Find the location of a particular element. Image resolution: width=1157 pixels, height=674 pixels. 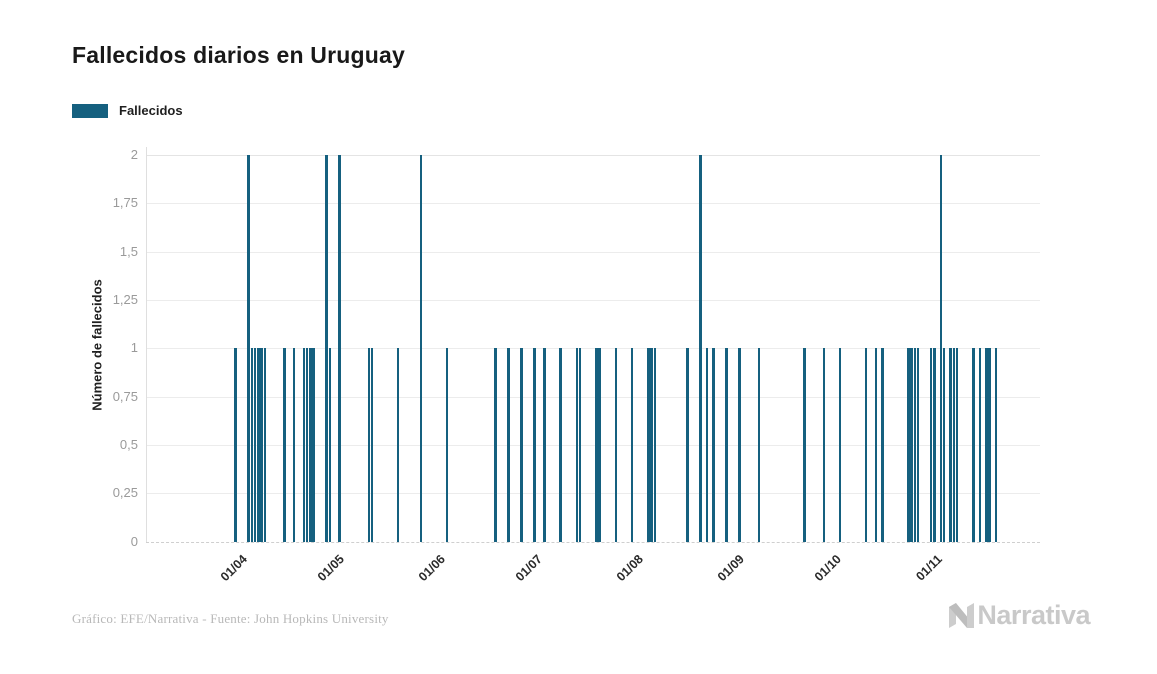

narrativa-logo: Narrativa is located at coordinates (1019, 615).